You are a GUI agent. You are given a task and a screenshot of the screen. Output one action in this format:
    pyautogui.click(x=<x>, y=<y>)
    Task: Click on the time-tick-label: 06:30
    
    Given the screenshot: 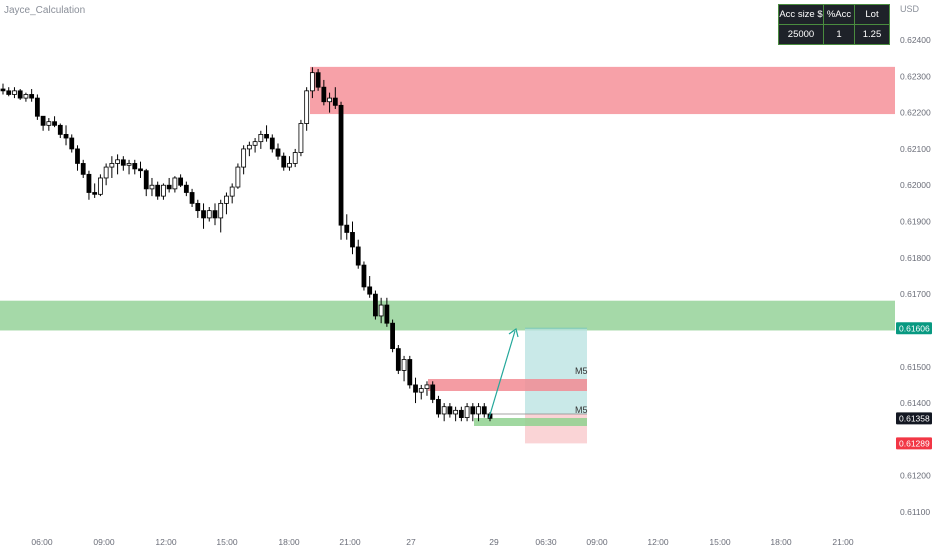 What is the action you would take?
    pyautogui.click(x=546, y=542)
    